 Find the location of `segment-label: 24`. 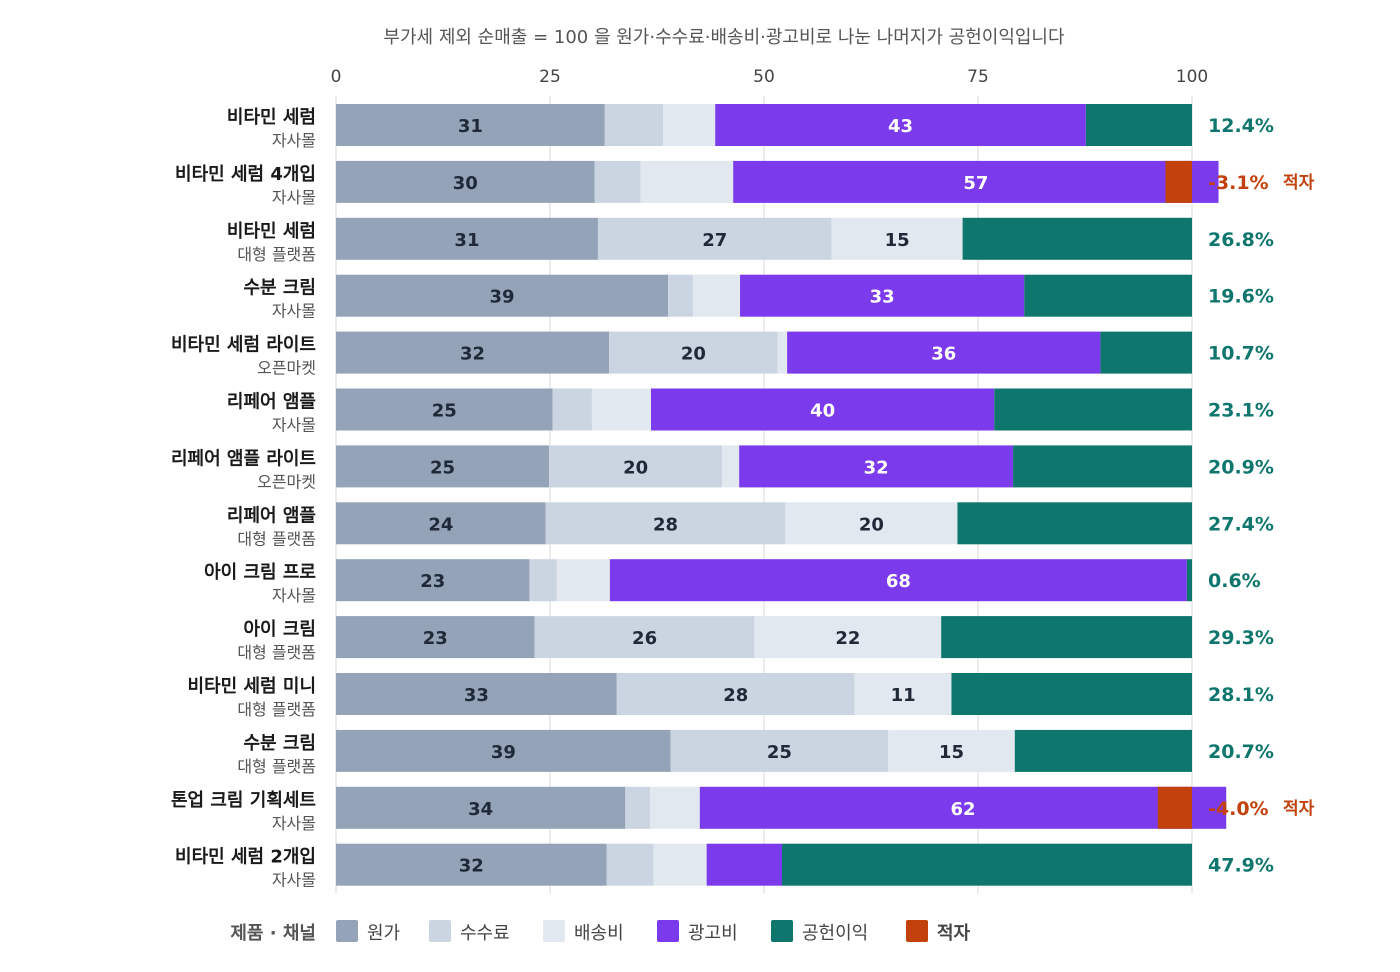

segment-label: 24 is located at coordinates (440, 524).